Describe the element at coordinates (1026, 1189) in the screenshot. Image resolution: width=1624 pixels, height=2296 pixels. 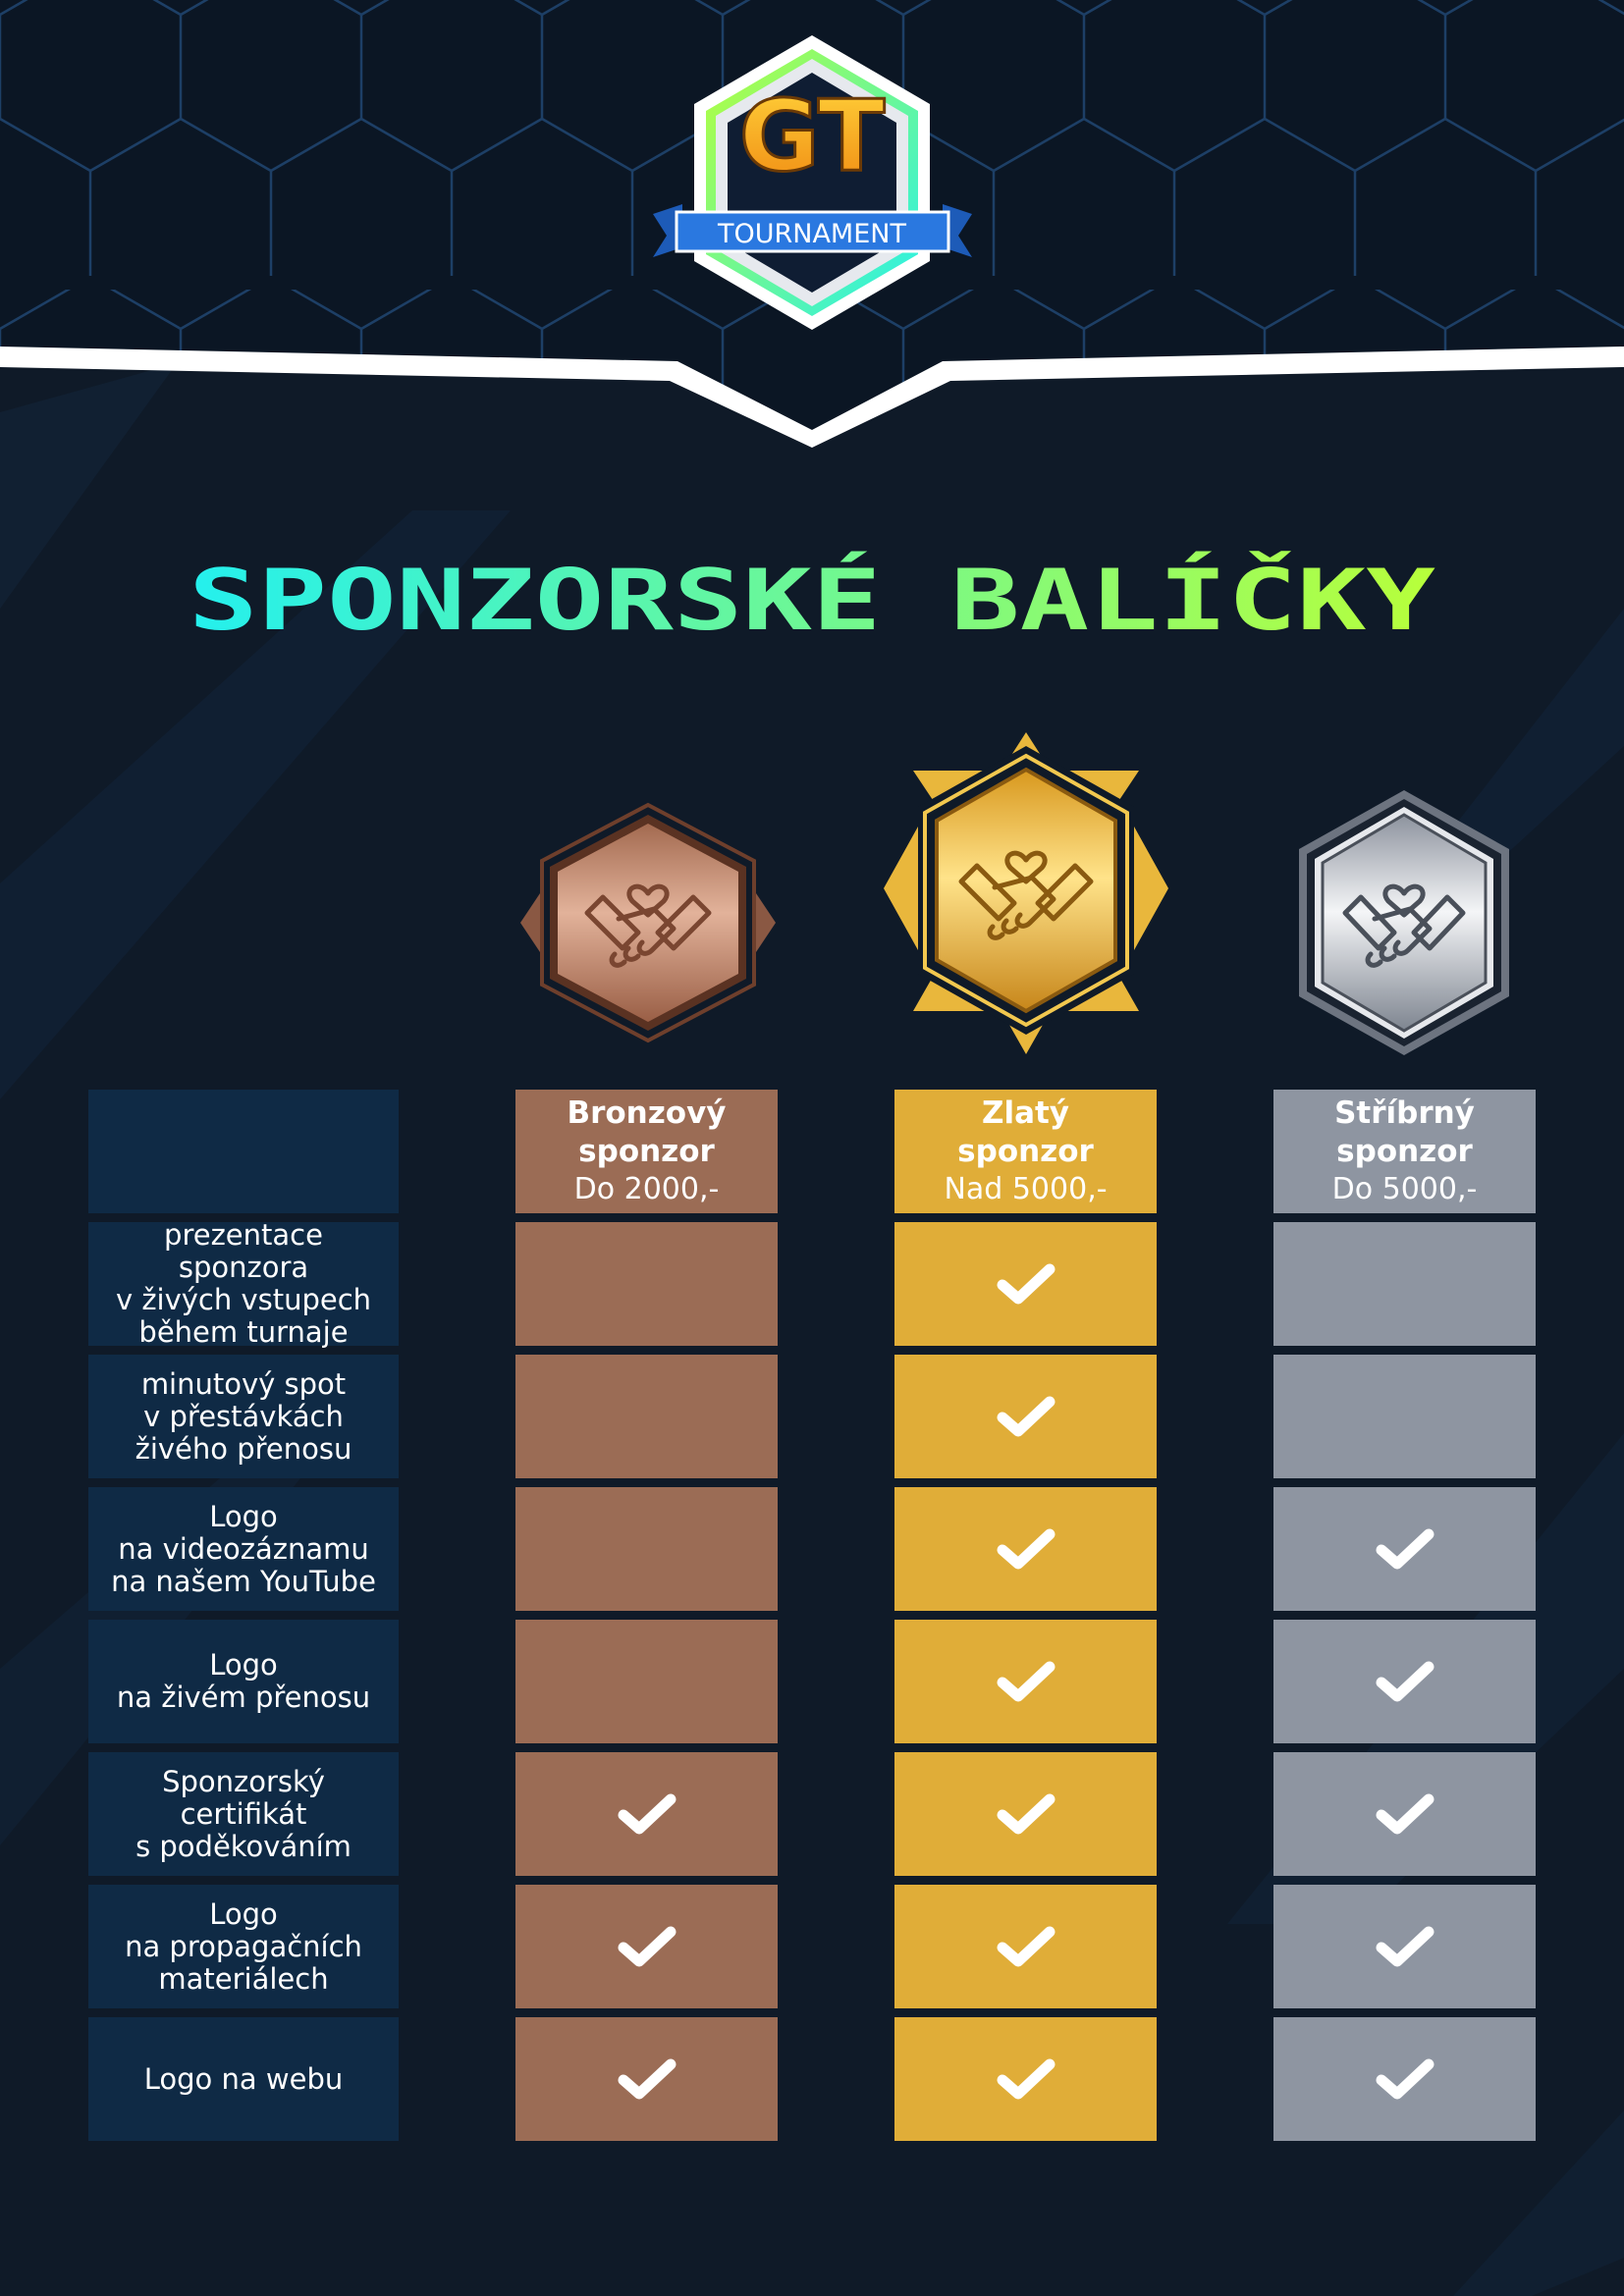
I see `tier-price: Nad 5000,-` at that location.